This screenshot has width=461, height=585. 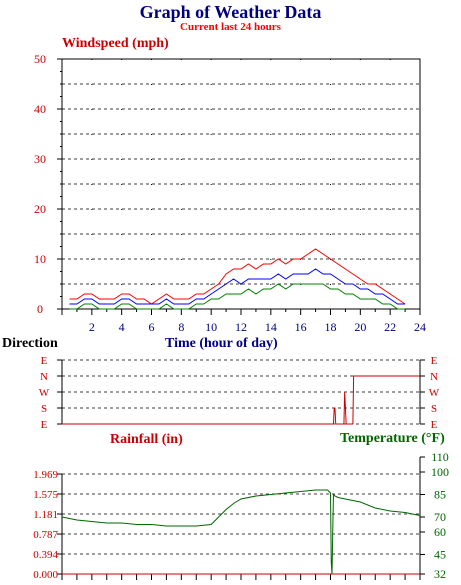 I want to click on windspeed-x-tick-label: 4, so click(x=122, y=327).